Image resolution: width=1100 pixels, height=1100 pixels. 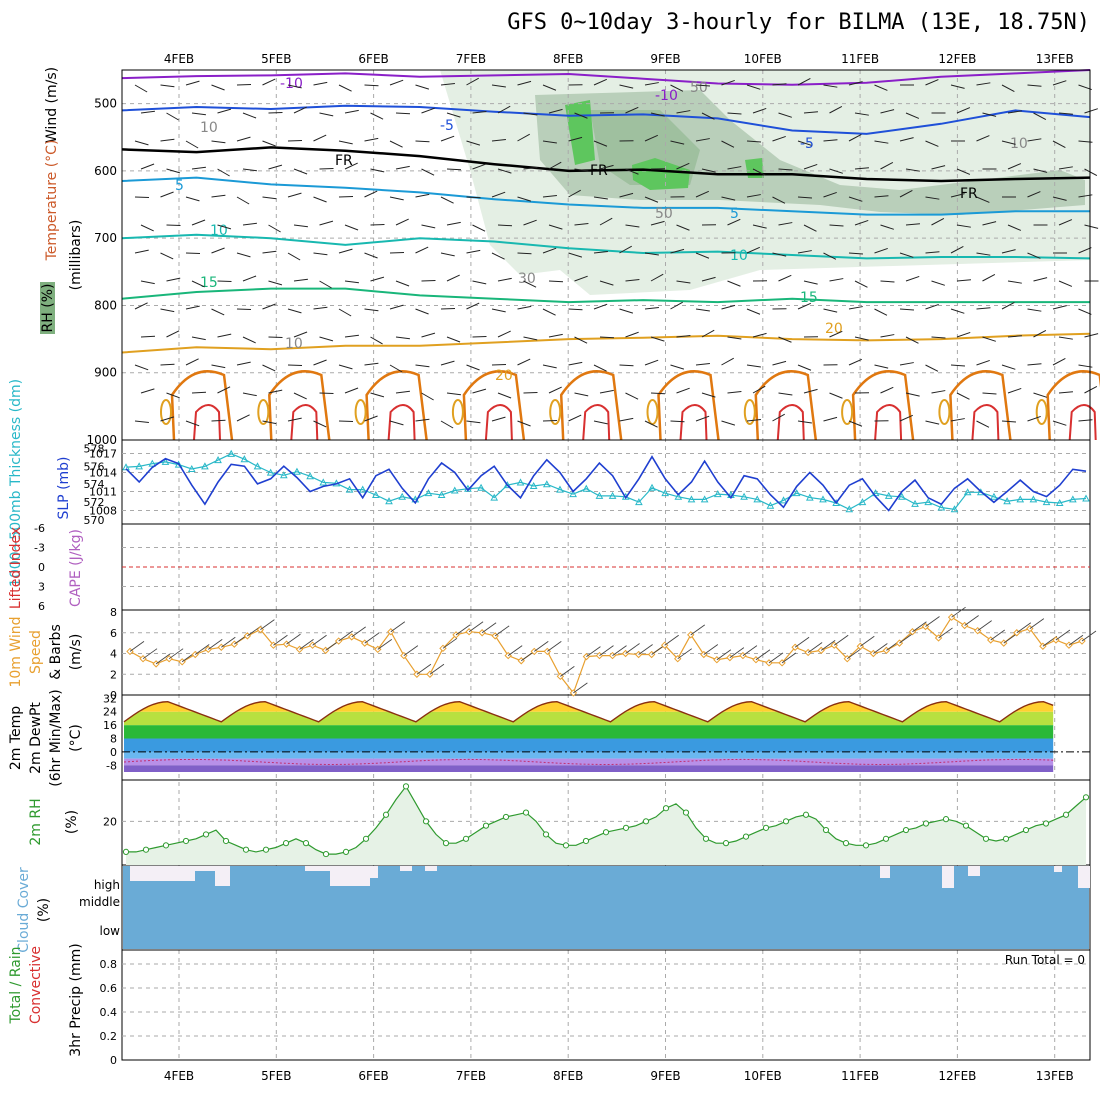 What do you see at coordinates (113, 752) in the screenshot?
I see `y-tick-temp: 0` at bounding box center [113, 752].